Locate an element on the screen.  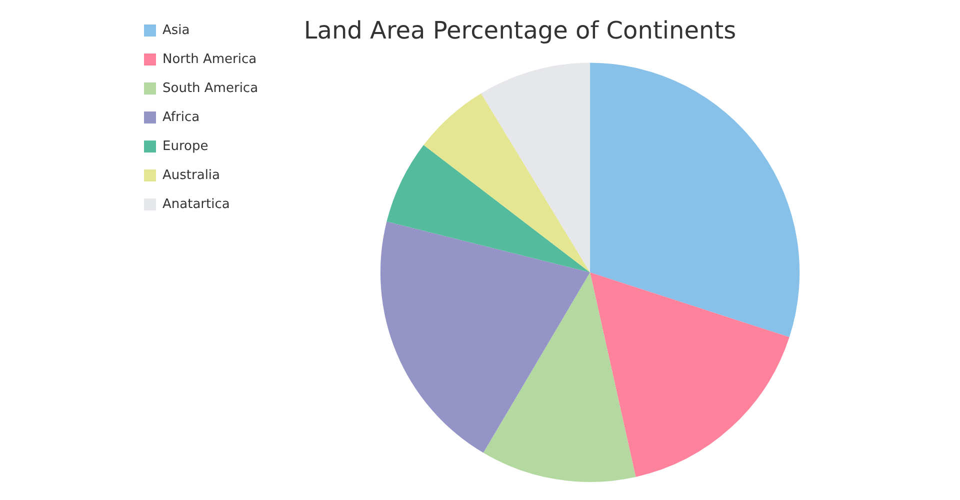
legend-label: Asia is located at coordinates (176, 30).